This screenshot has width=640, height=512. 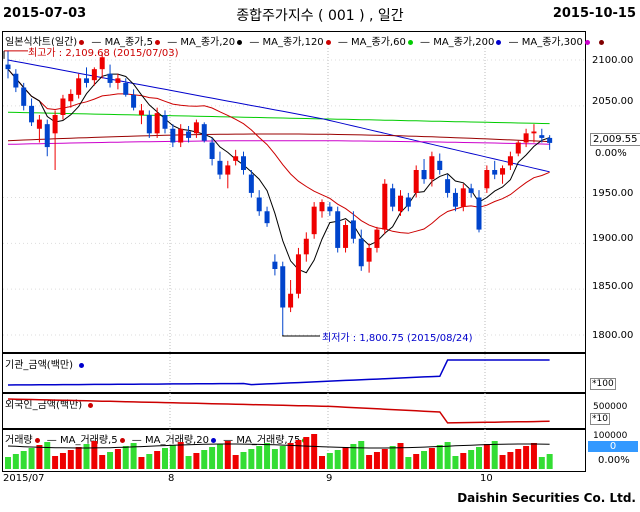 I want to click on low-arrow-line, so click(x=301, y=336).